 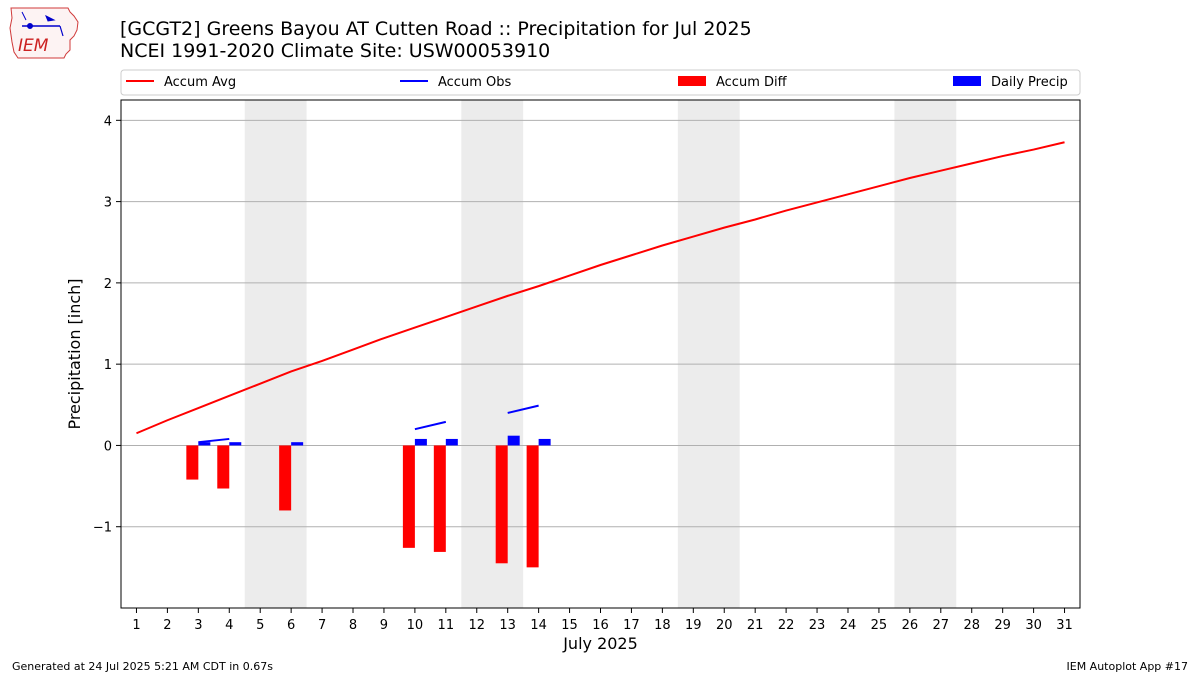 What do you see at coordinates (42, 24) in the screenshot?
I see `weather-station-icon` at bounding box center [42, 24].